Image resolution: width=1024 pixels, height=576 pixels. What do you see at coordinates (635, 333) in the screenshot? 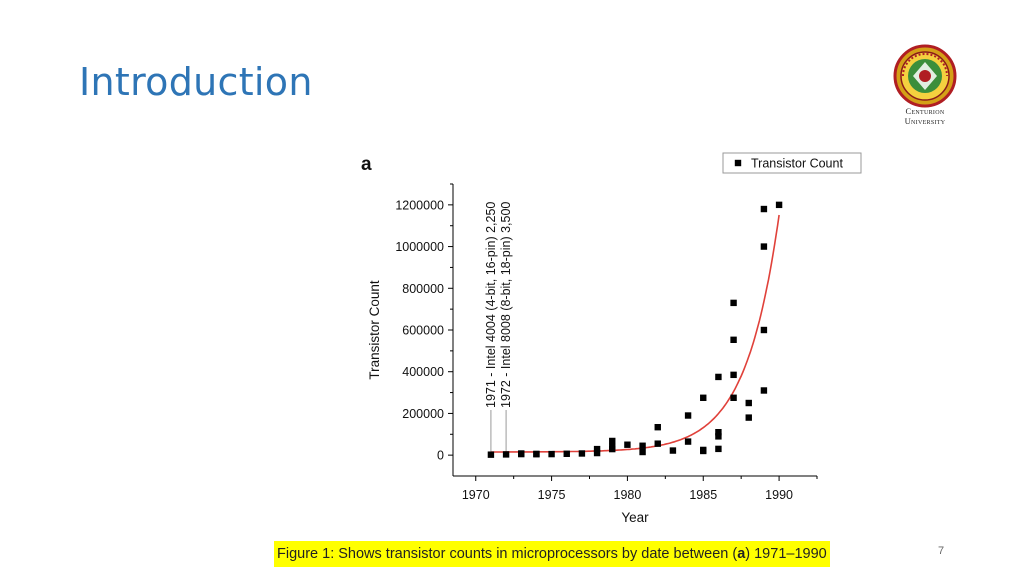
I see `exponential-fit-line` at bounding box center [635, 333].